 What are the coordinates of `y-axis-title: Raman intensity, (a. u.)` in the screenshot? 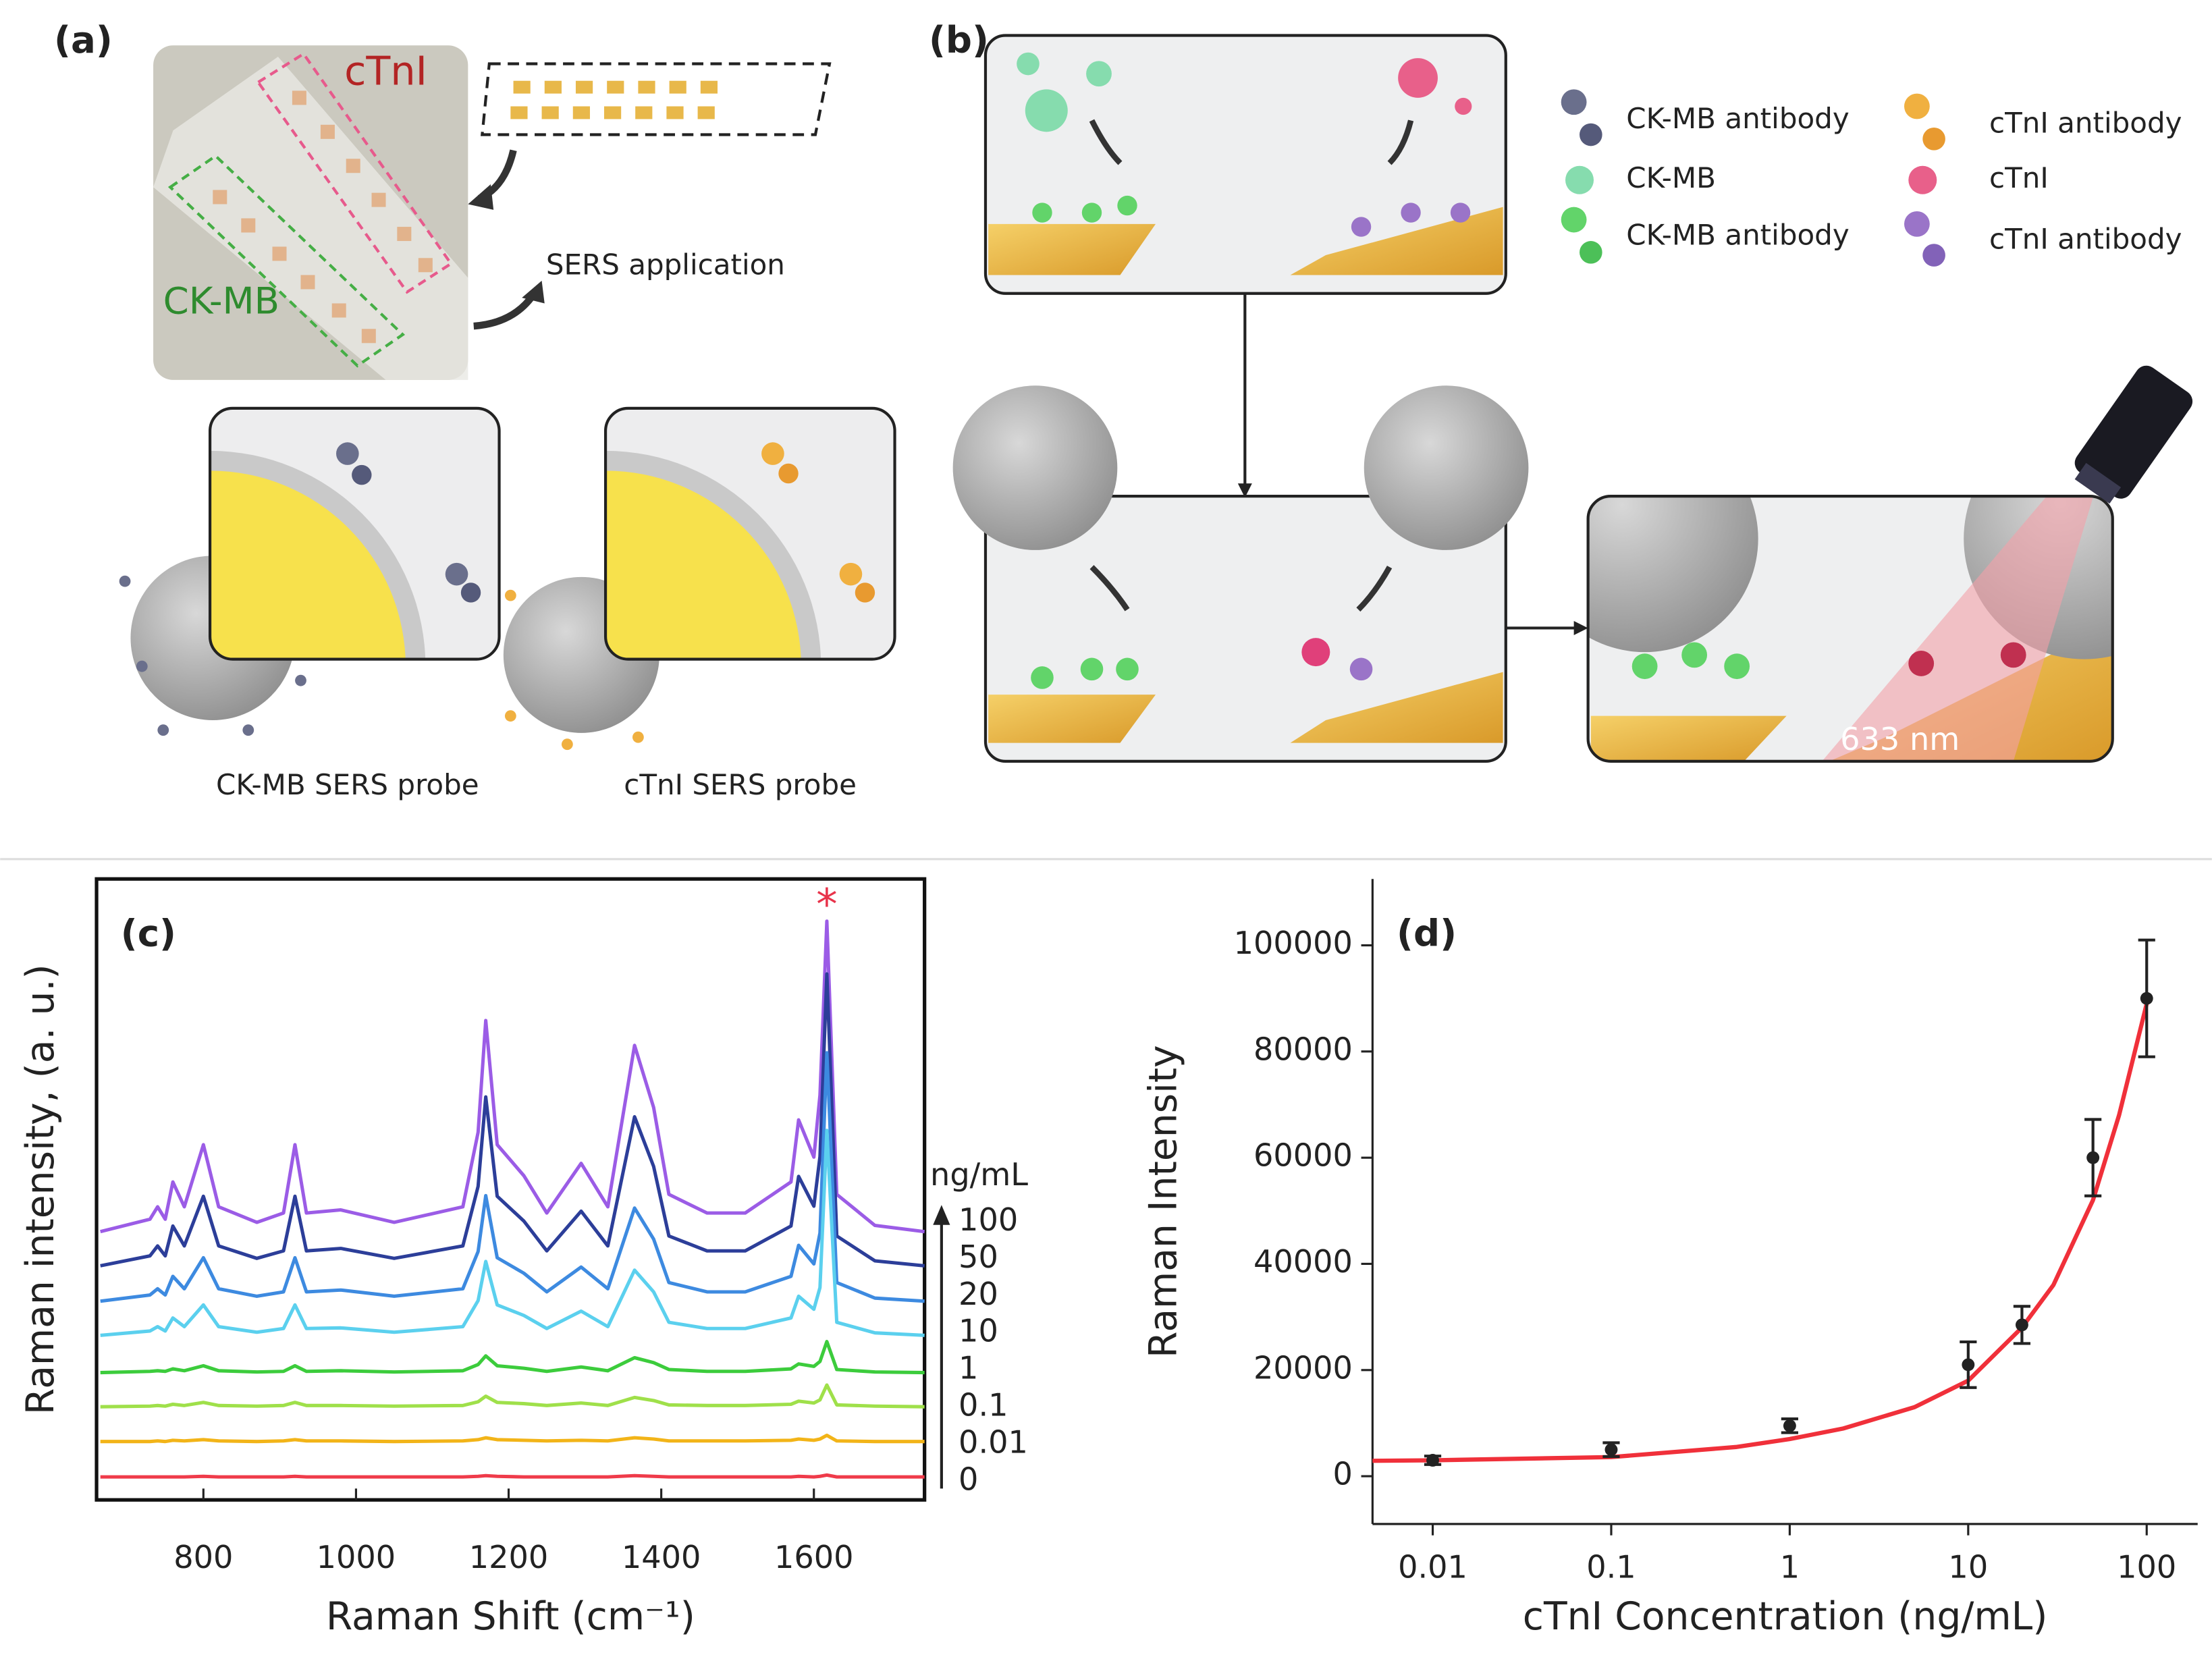 It's located at (41, 1189).